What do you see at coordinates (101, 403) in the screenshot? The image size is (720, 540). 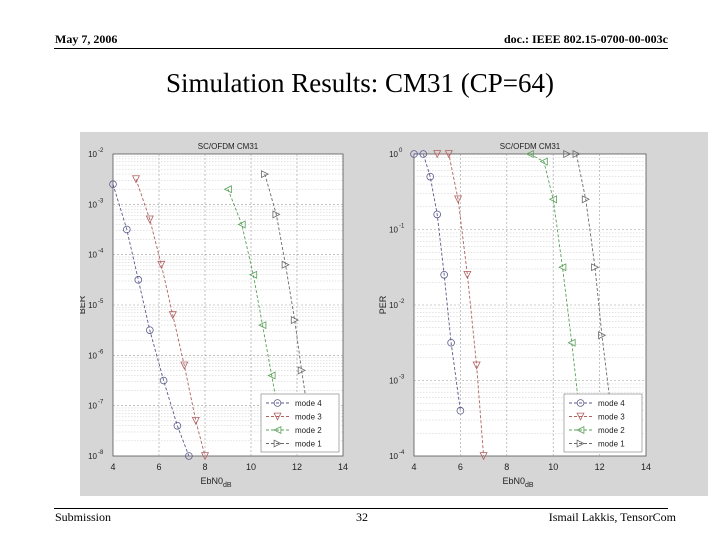 I see `y-tick-exponent: -7` at bounding box center [101, 403].